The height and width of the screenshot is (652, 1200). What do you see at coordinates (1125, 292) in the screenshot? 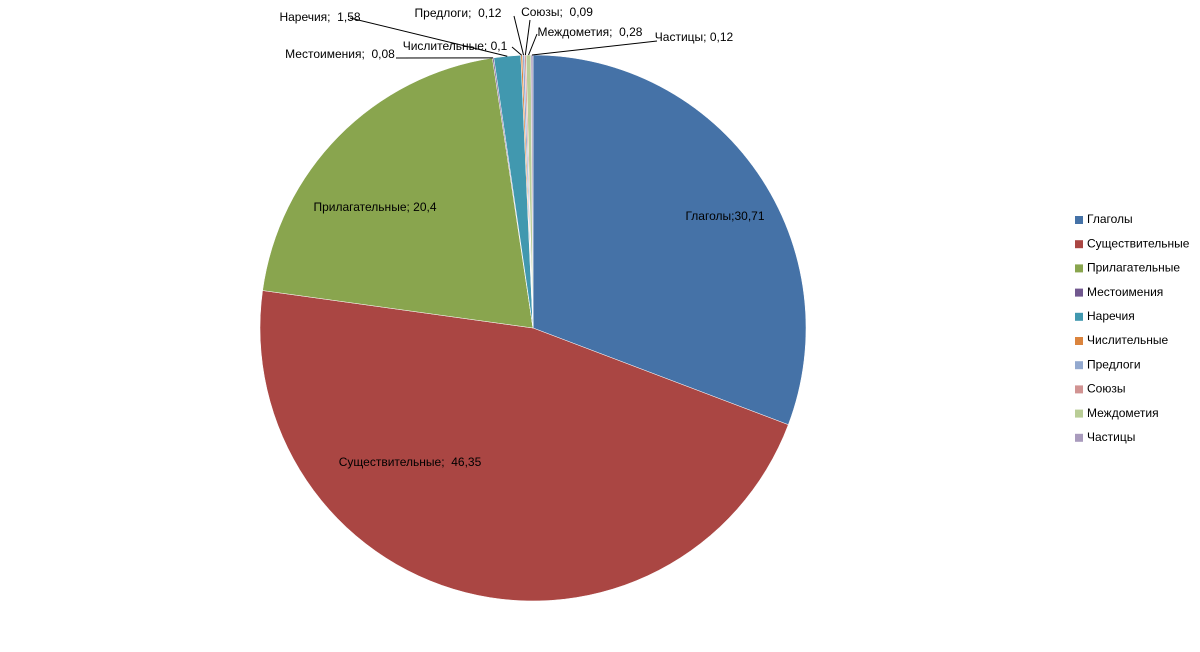
I see `legend-label: Местоимения` at bounding box center [1125, 292].